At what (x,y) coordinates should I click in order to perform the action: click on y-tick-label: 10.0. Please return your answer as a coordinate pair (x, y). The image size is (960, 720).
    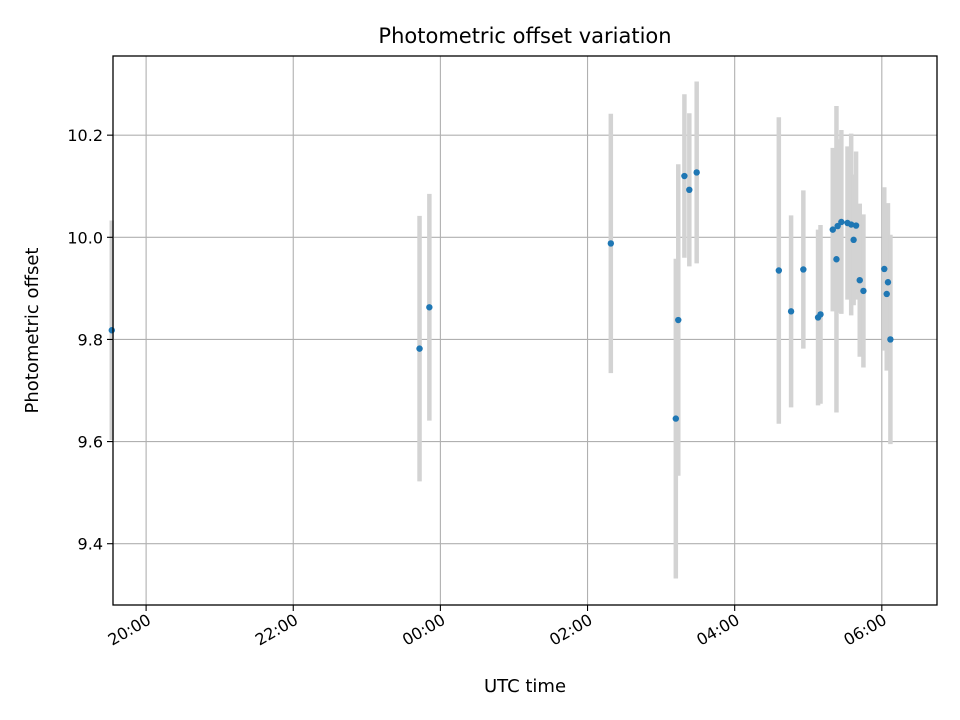
    Looking at the image, I should click on (85, 237).